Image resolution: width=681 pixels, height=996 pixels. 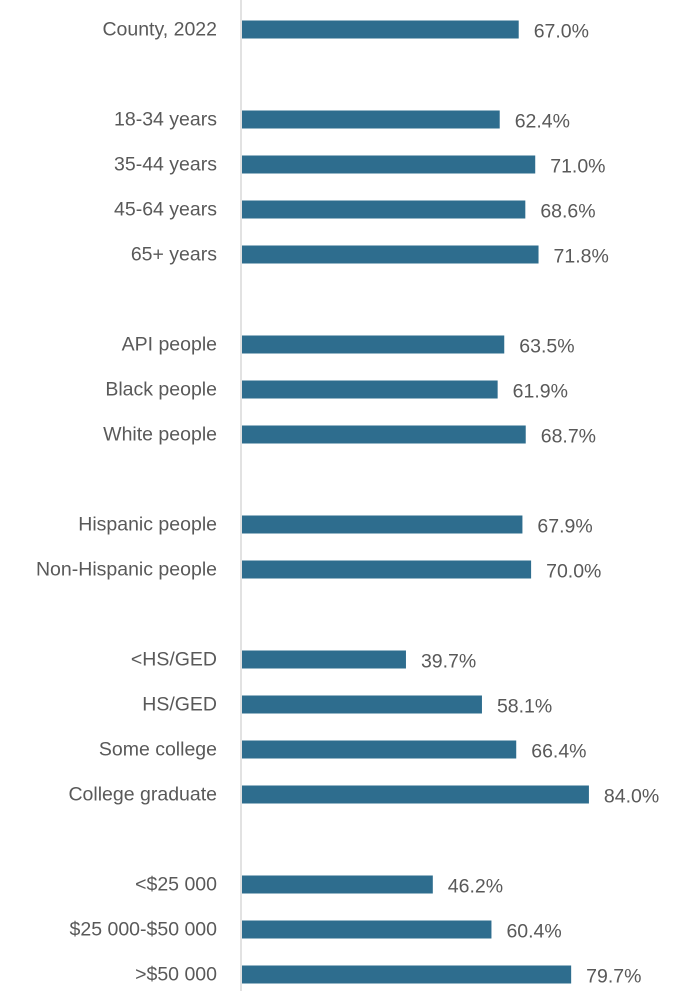 What do you see at coordinates (174, 660) in the screenshot?
I see `category-label: <HS/GED` at bounding box center [174, 660].